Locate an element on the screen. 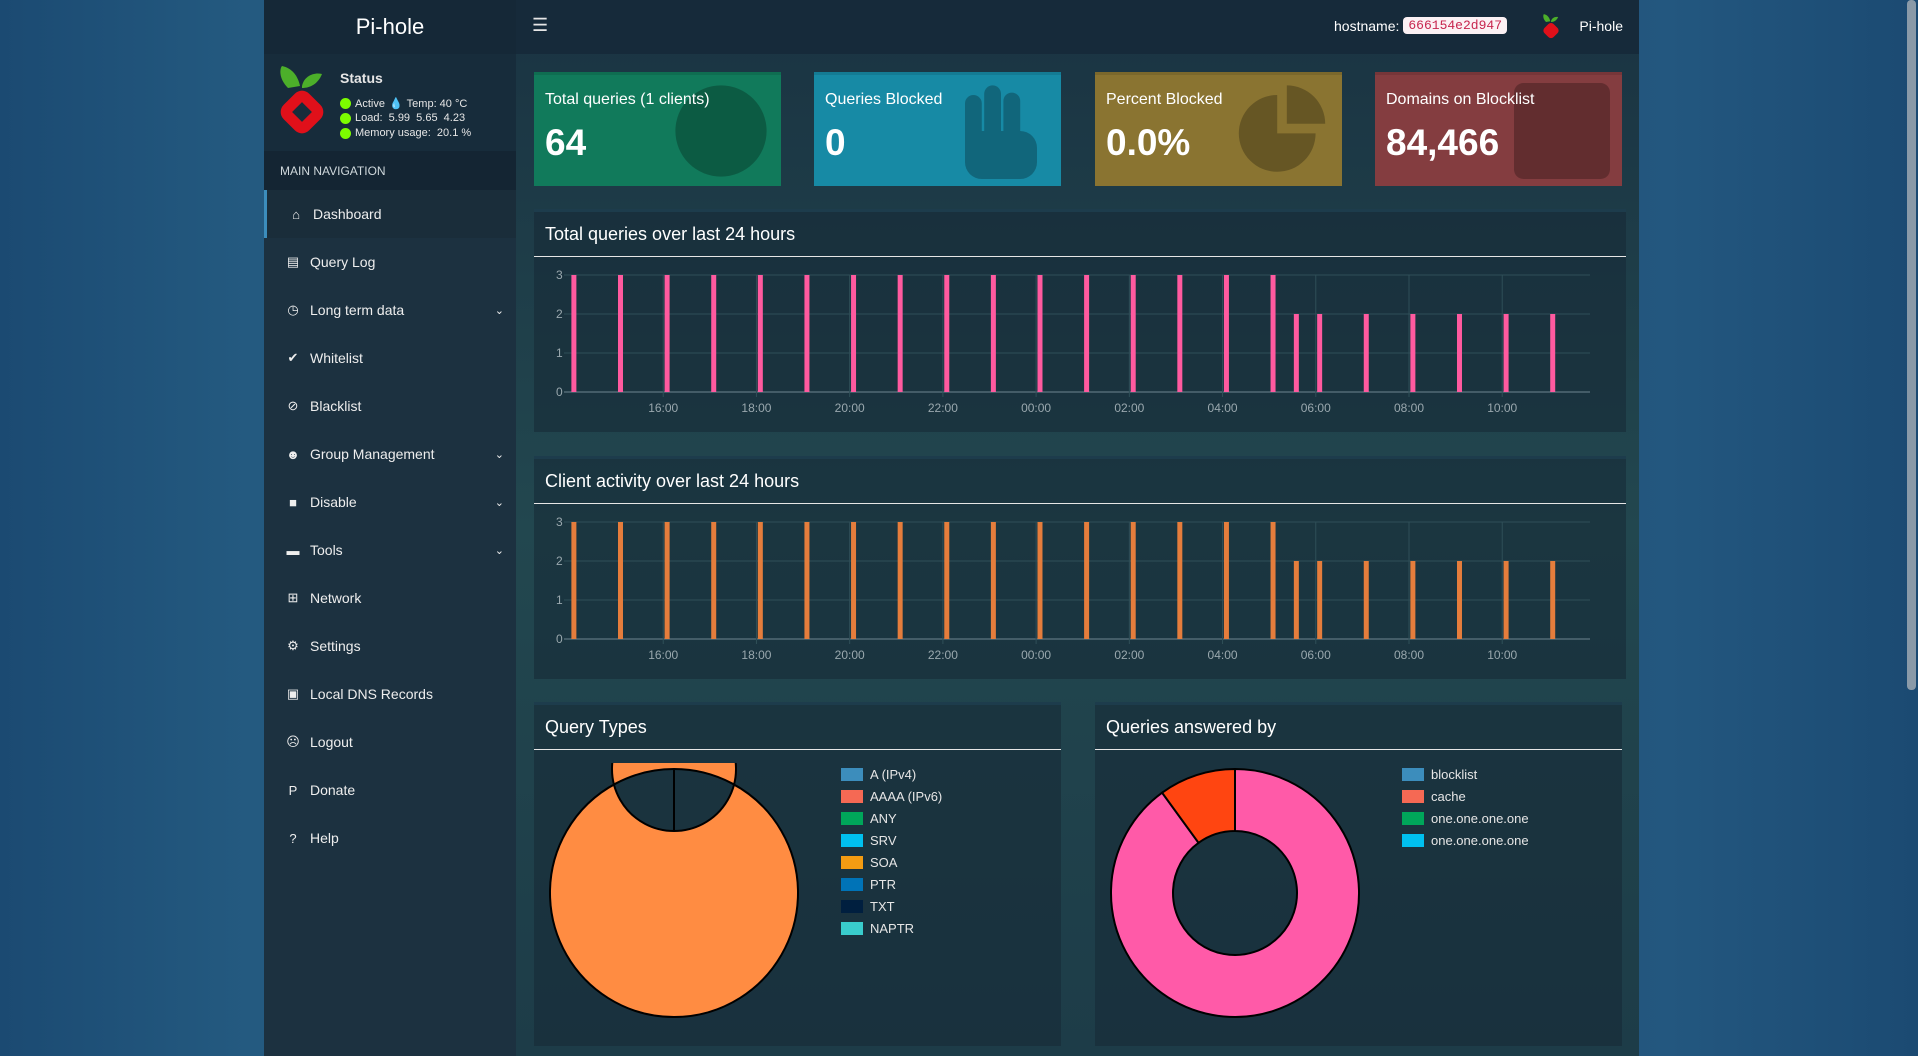 This screenshot has width=1918, height=1056. legend-item: ANY is located at coordinates (891, 818).